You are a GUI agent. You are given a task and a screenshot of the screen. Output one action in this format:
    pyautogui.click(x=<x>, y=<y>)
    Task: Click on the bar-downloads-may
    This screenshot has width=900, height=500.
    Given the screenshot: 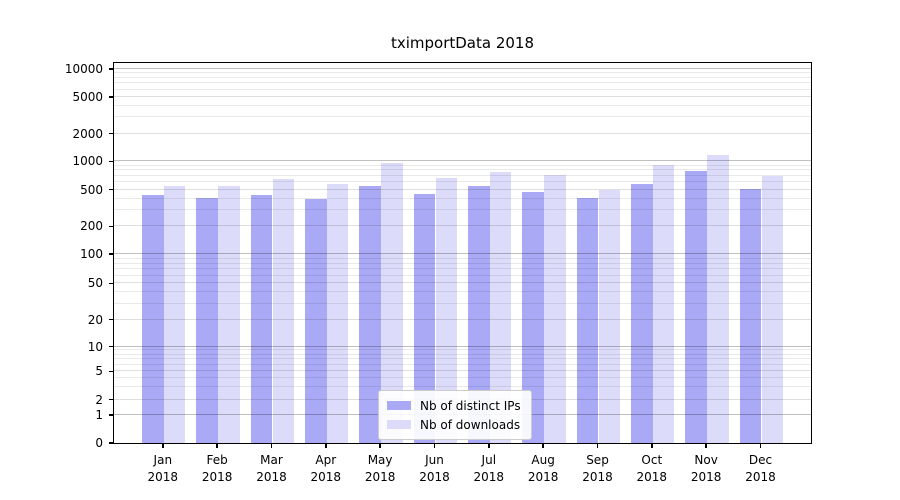 What is the action you would take?
    pyautogui.click(x=392, y=303)
    